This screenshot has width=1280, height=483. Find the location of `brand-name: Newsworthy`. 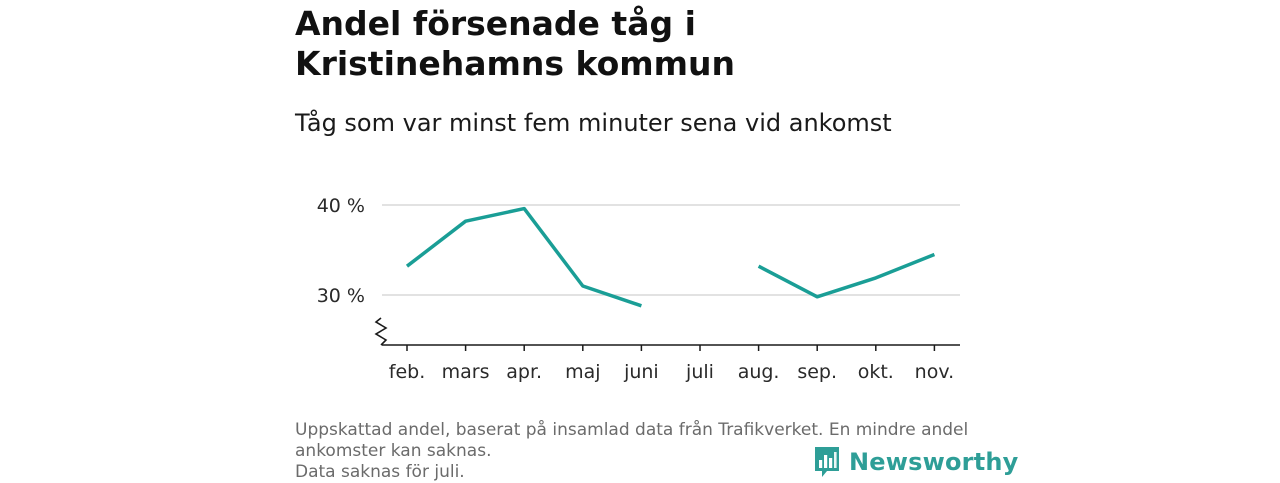

brand-name: Newsworthy is located at coordinates (934, 462).